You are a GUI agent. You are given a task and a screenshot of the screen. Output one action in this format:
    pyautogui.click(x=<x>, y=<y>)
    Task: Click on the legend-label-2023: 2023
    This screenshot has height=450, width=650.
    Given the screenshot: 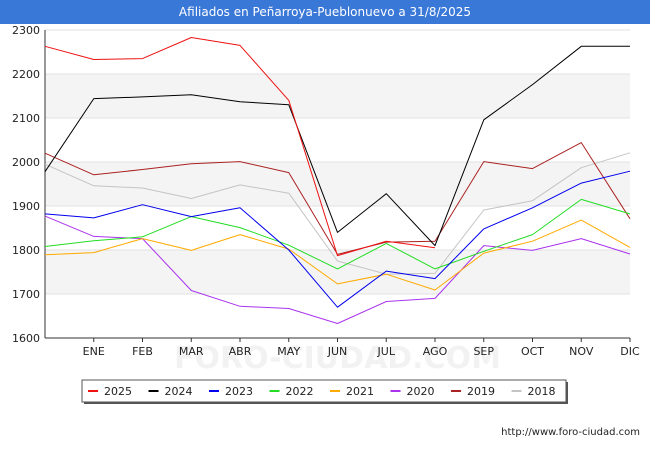 What is the action you would take?
    pyautogui.click(x=239, y=391)
    